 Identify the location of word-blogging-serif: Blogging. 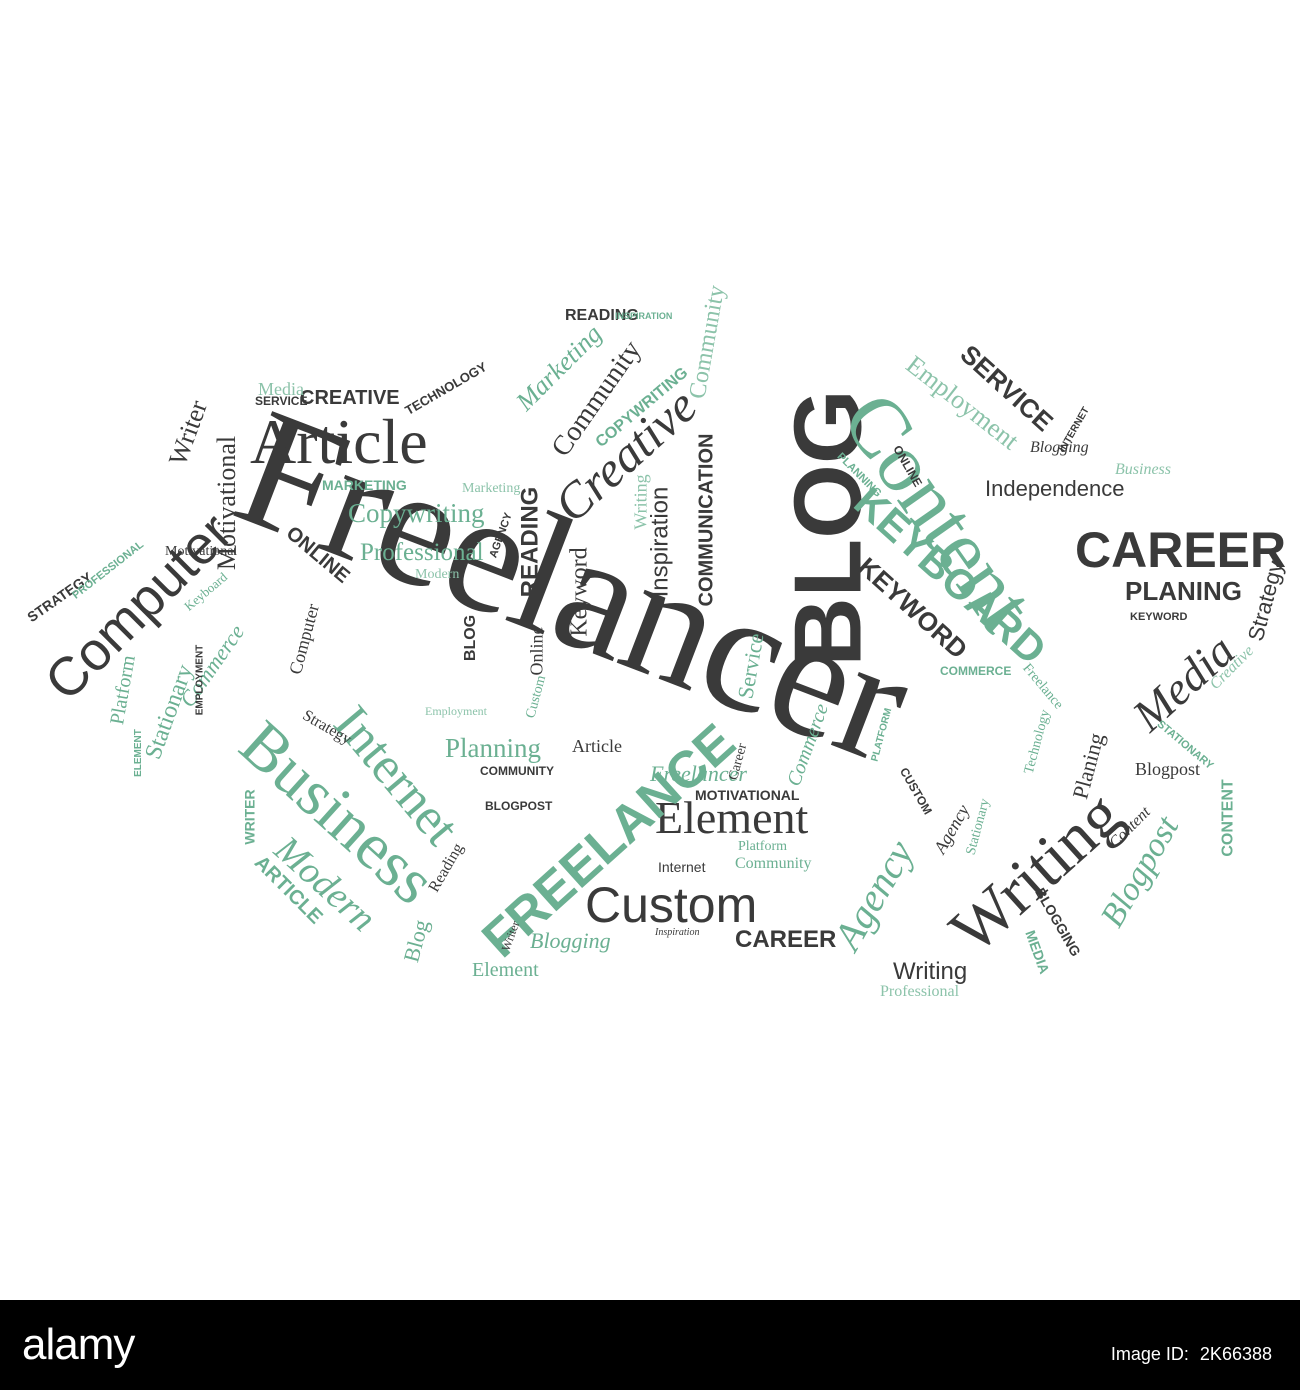
(1059, 447).